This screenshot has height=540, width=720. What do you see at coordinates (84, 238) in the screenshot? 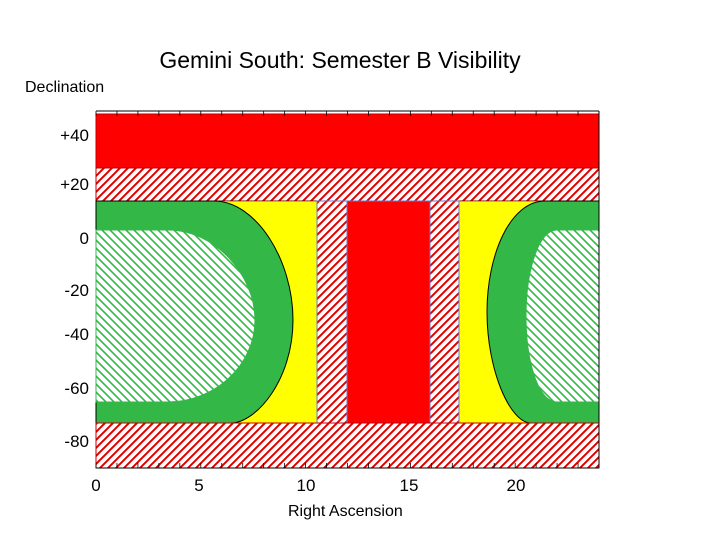
I see `y-tick-label: 0` at bounding box center [84, 238].